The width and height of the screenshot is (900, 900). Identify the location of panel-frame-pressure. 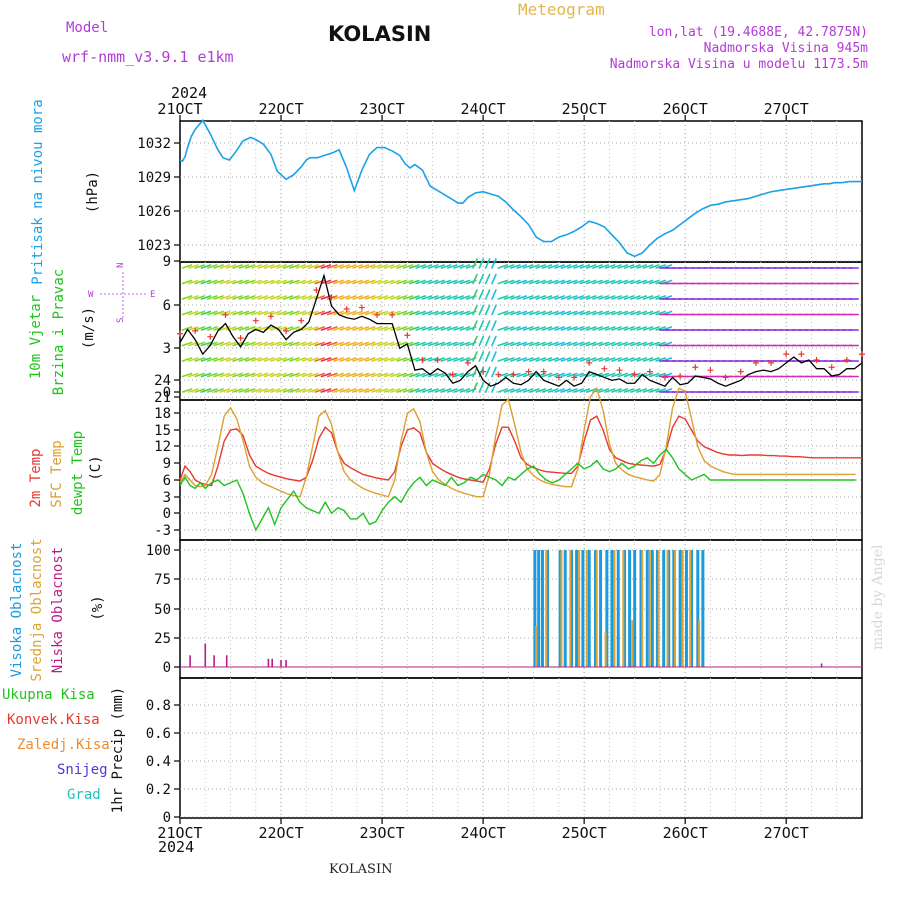
(521, 191).